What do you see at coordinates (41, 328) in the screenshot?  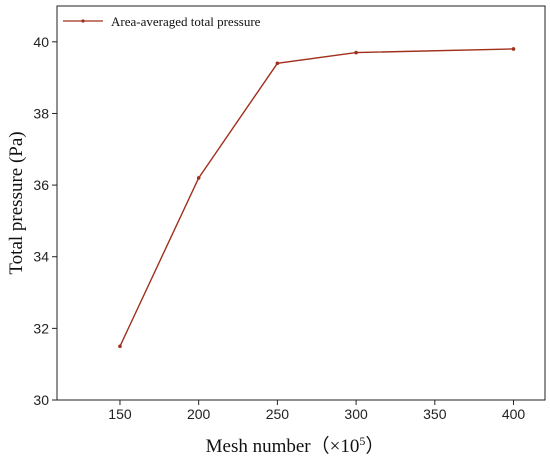 I see `y-tick-label: 32` at bounding box center [41, 328].